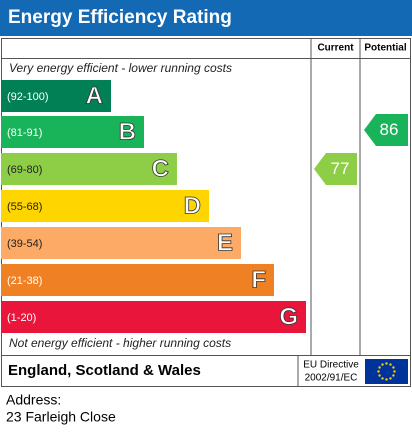 This screenshot has width=412, height=437. What do you see at coordinates (28, 97) in the screenshot?
I see `band-range: (92-100)` at bounding box center [28, 97].